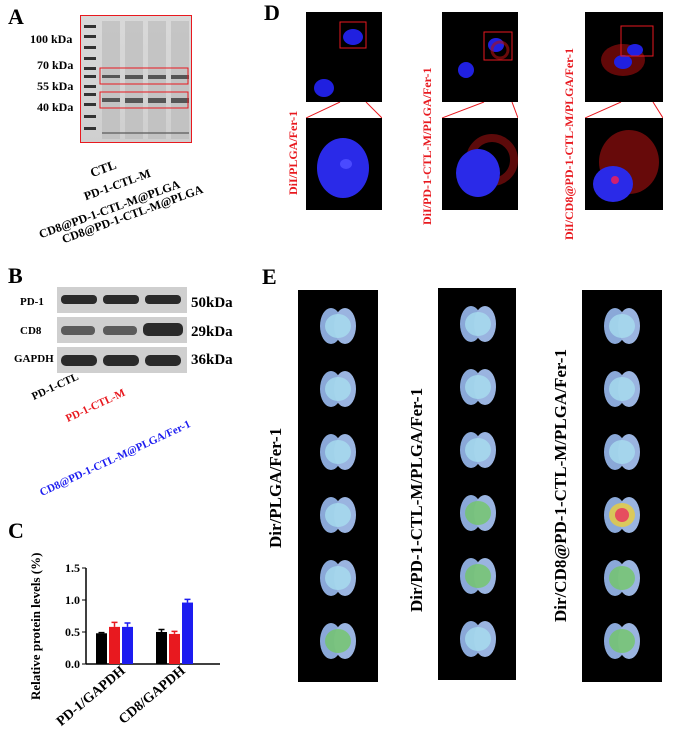 This screenshot has width=685, height=748. I want to click on group-label-d-1: DiI/PD-1-CTL-M/PLGA/Fer-1, so click(427, 146).